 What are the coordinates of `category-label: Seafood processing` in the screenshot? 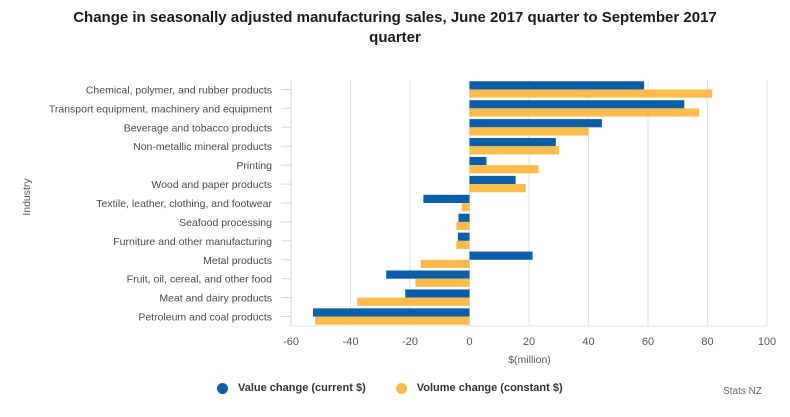 It's located at (225, 223).